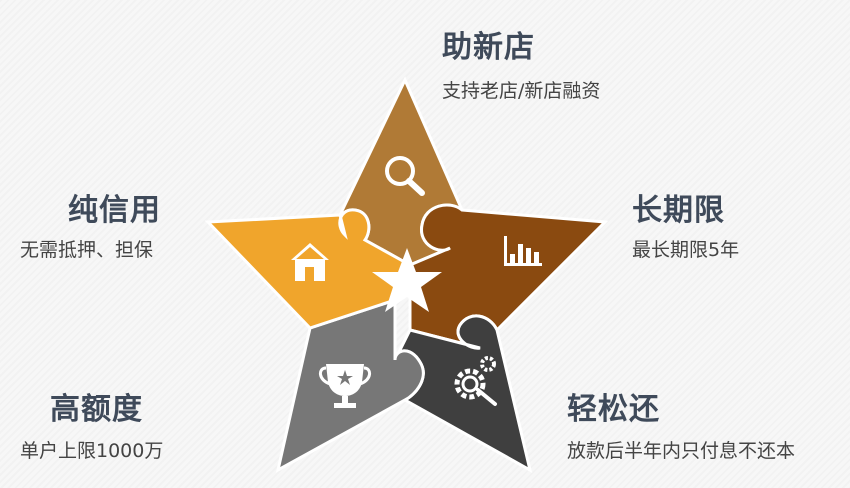 The height and width of the screenshot is (488, 850). I want to click on feature-title: 轻松还, so click(613, 409).